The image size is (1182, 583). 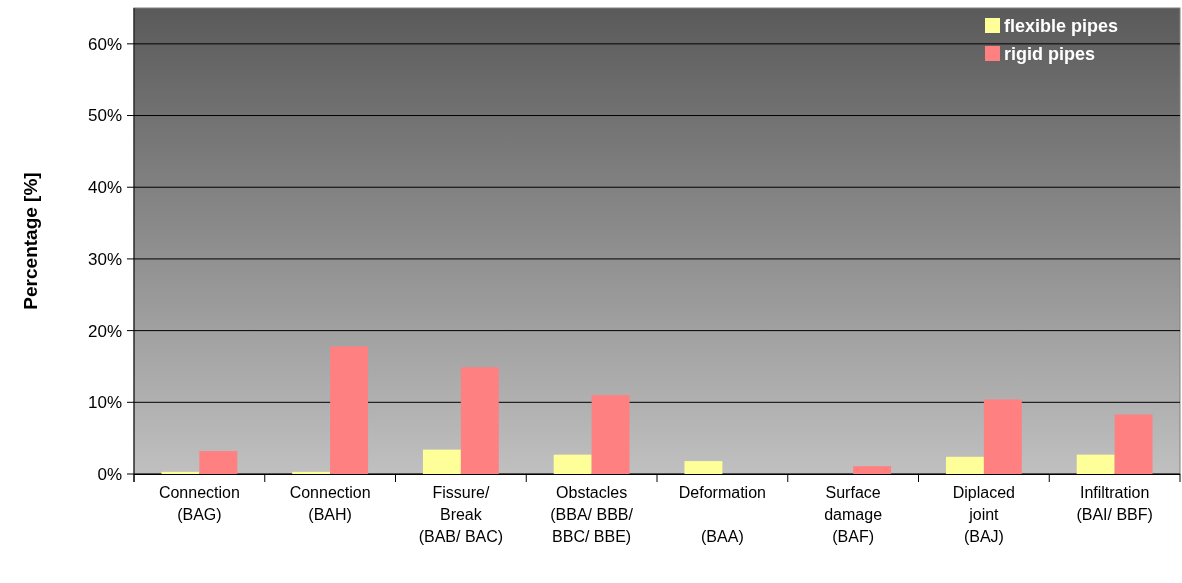 What do you see at coordinates (853, 514) in the screenshot?
I see `x-tick-label: Surface damage (BAF)` at bounding box center [853, 514].